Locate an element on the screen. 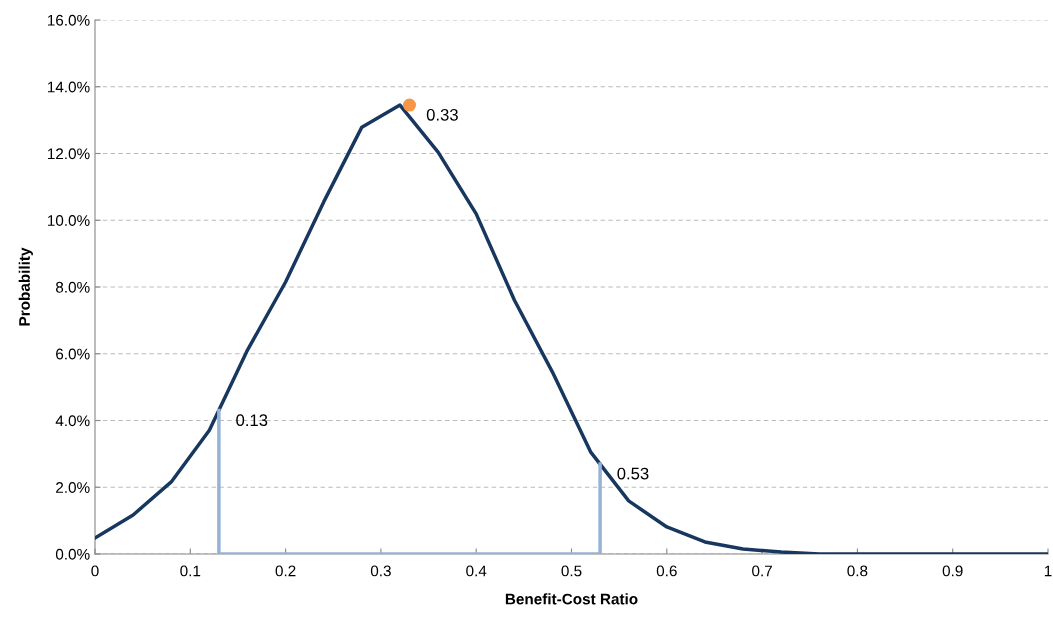 Image resolution: width=1053 pixels, height=621 pixels. y-tick-label: 4.0% is located at coordinates (72, 421).